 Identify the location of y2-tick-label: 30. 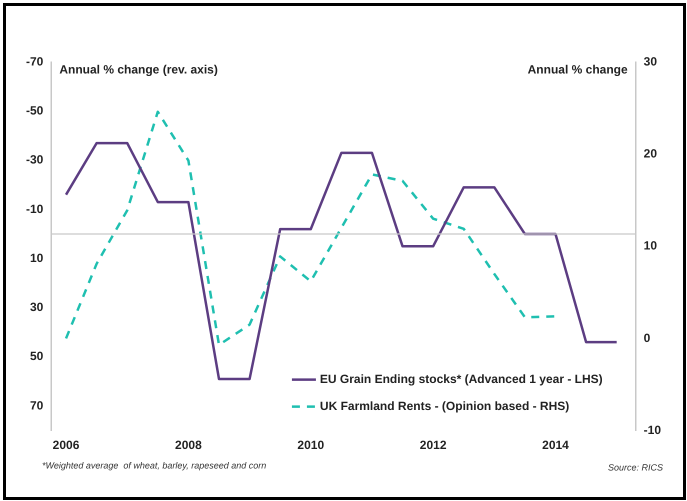
(651, 61).